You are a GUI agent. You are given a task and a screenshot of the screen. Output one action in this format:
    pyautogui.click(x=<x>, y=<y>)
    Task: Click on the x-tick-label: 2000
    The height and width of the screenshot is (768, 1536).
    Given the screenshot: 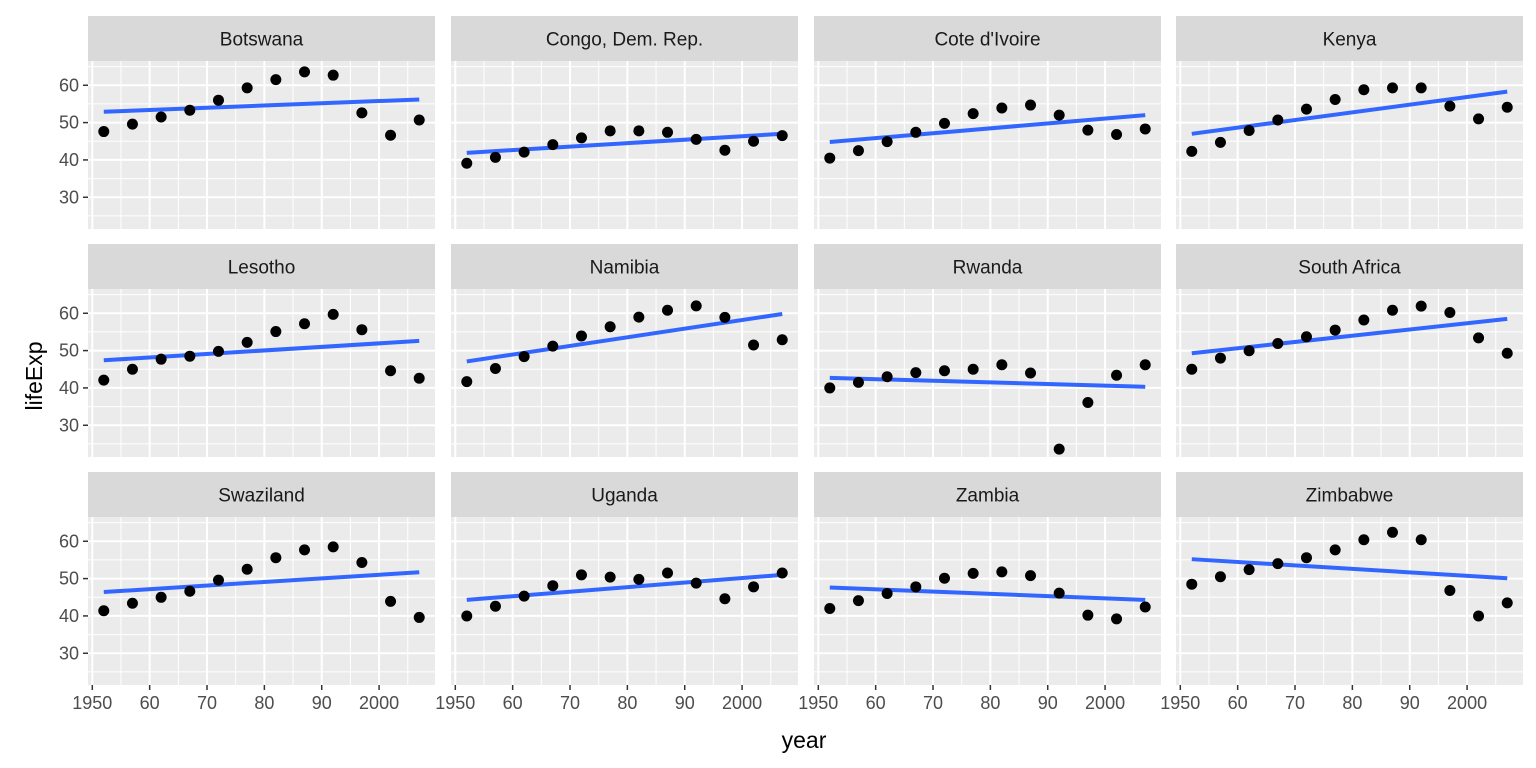 What is the action you would take?
    pyautogui.click(x=379, y=703)
    